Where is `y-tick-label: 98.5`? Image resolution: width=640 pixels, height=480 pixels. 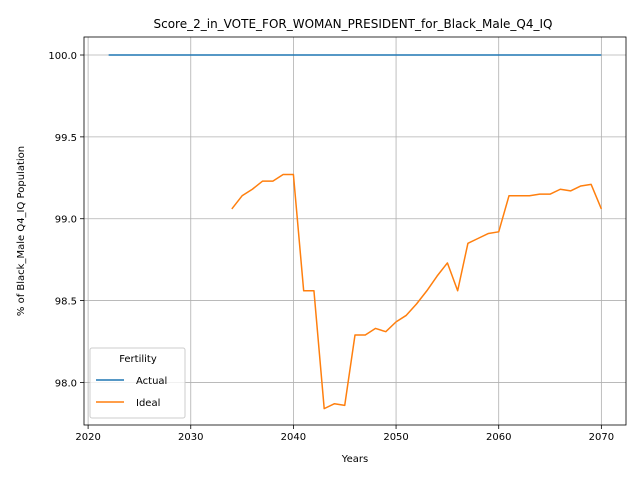 y-tick-label: 98.5 is located at coordinates (66, 302).